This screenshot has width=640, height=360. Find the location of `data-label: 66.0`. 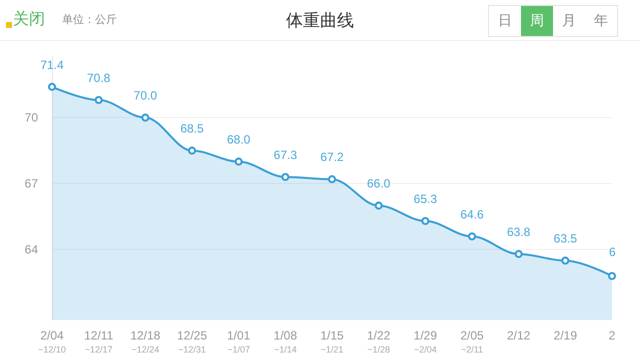

data-label: 66.0 is located at coordinates (378, 183).